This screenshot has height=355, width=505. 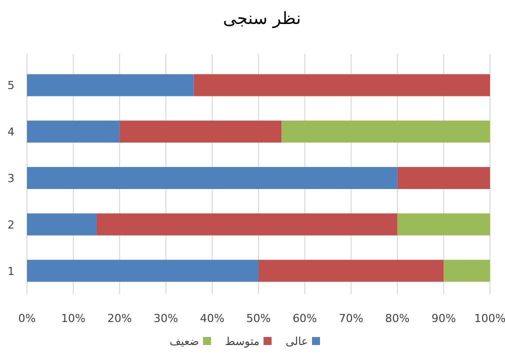 What do you see at coordinates (11, 85) in the screenshot?
I see `y-tick-label: 5` at bounding box center [11, 85].